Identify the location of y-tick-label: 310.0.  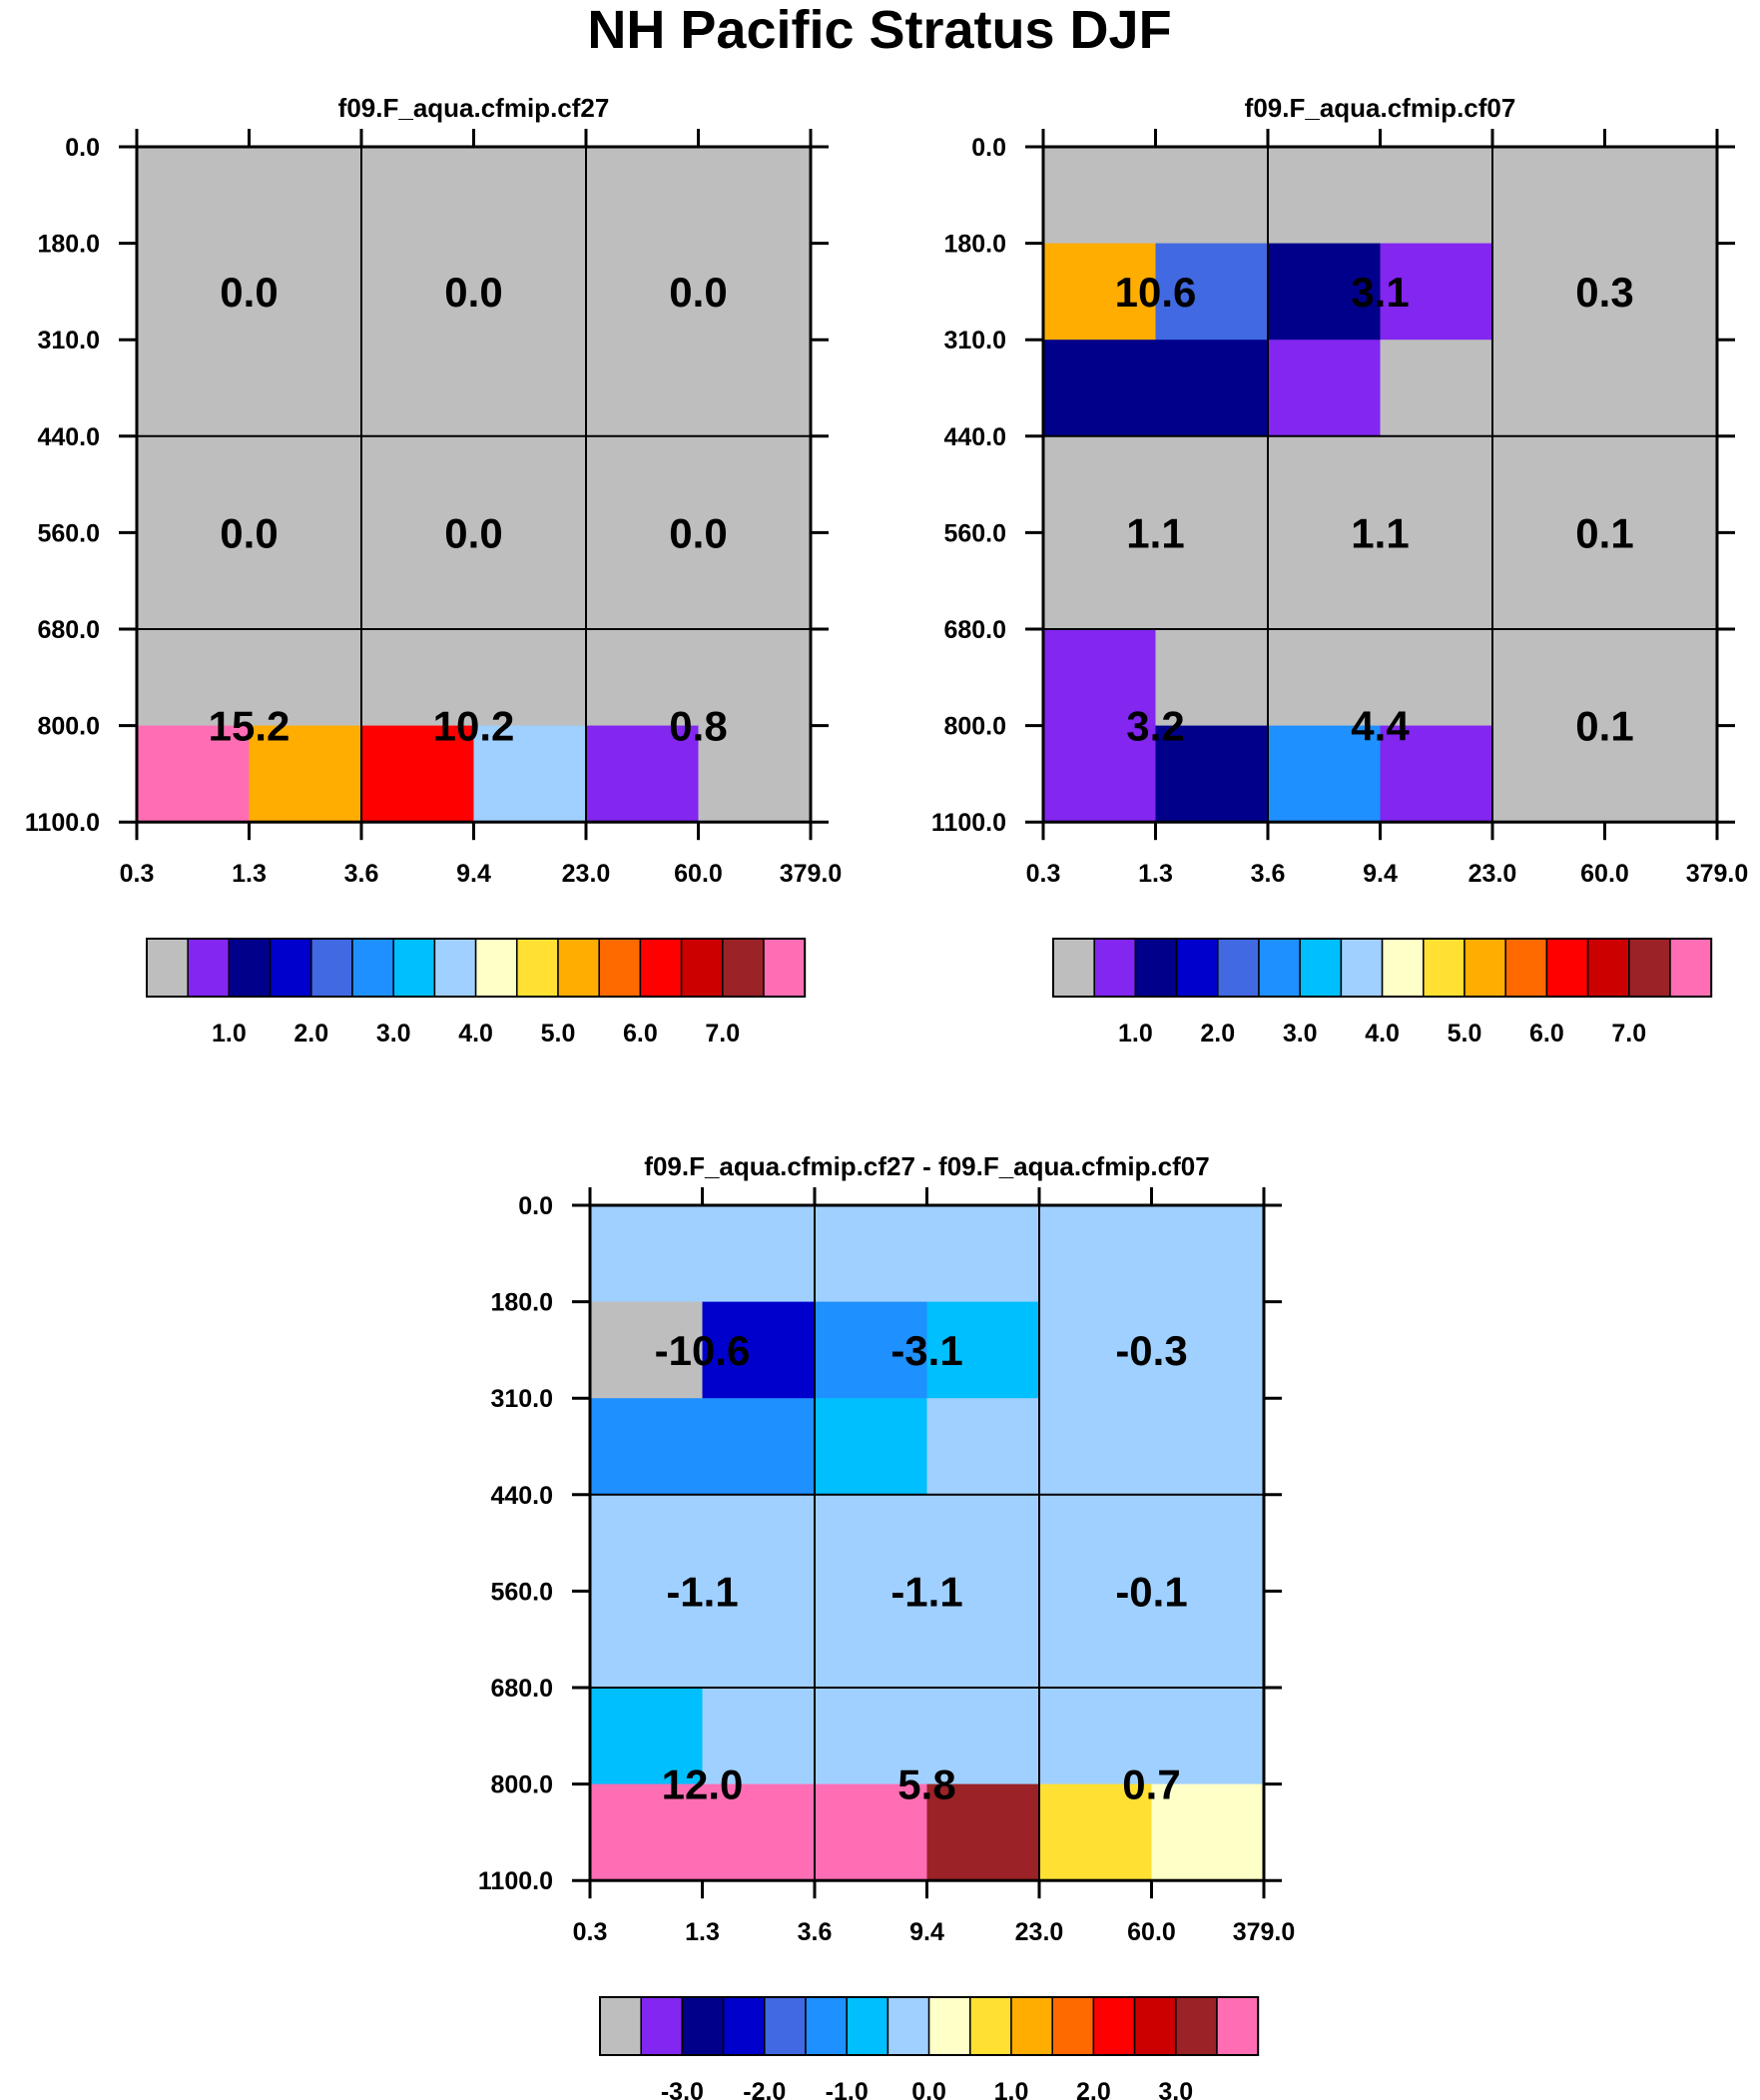
(521, 1399).